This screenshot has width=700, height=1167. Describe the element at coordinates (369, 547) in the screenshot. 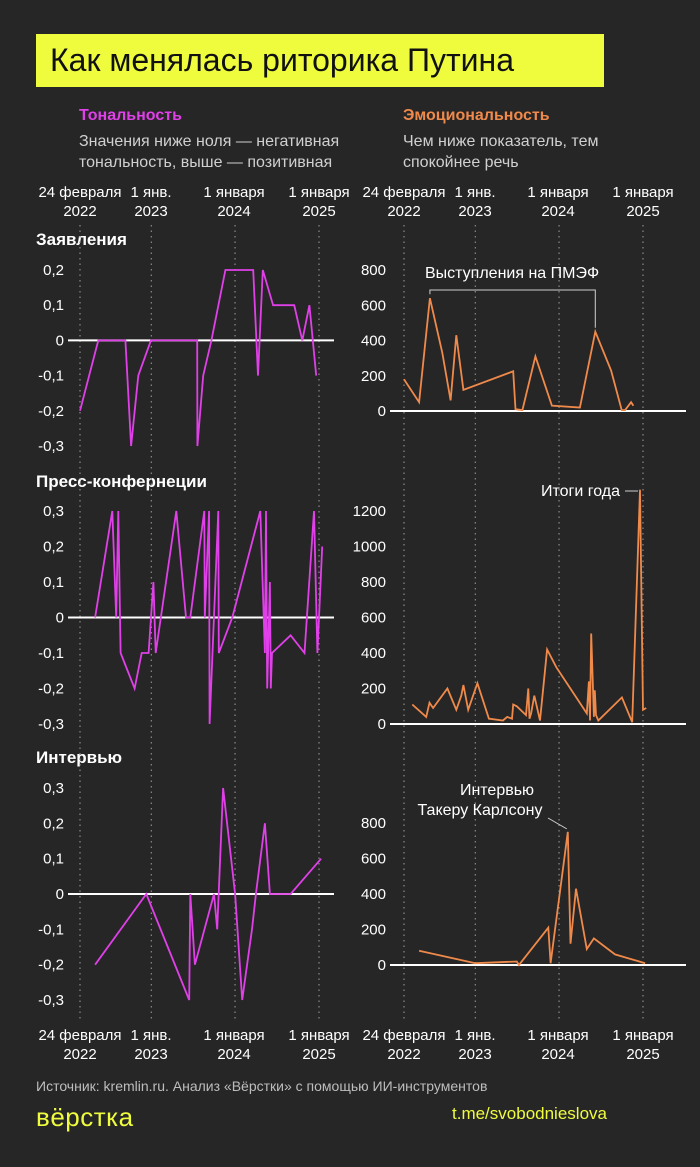

I see `y-tick-label: 1000` at that location.